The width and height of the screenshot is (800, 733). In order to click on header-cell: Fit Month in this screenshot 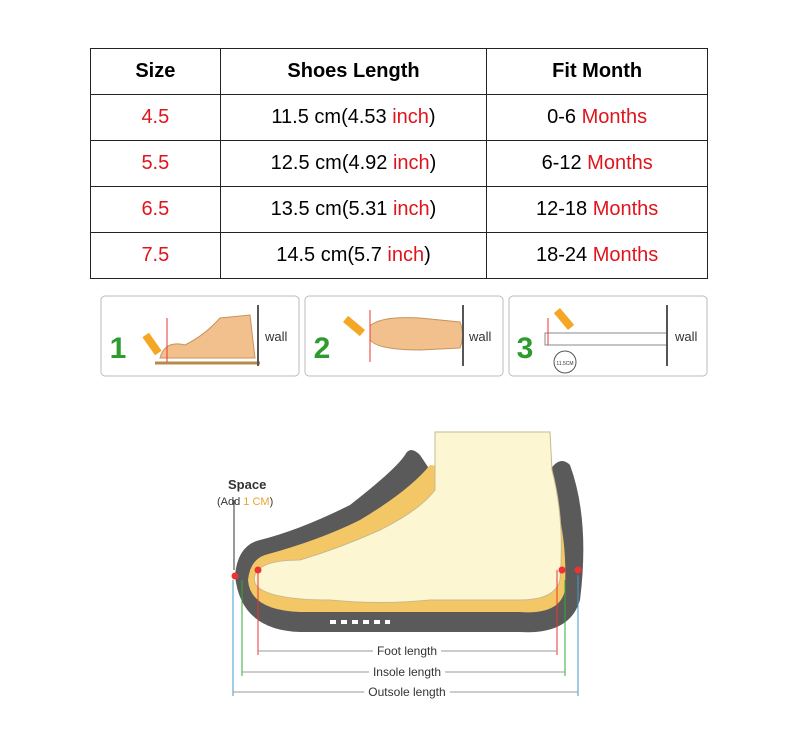, I will do `click(597, 71)`.